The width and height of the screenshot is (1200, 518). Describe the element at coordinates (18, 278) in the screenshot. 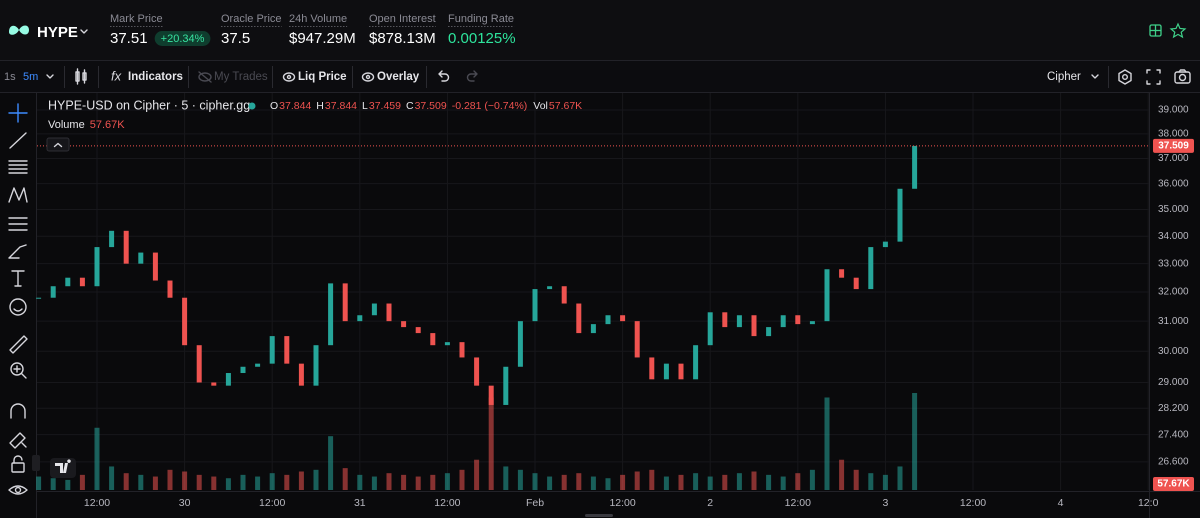

I see `text-tool` at that location.